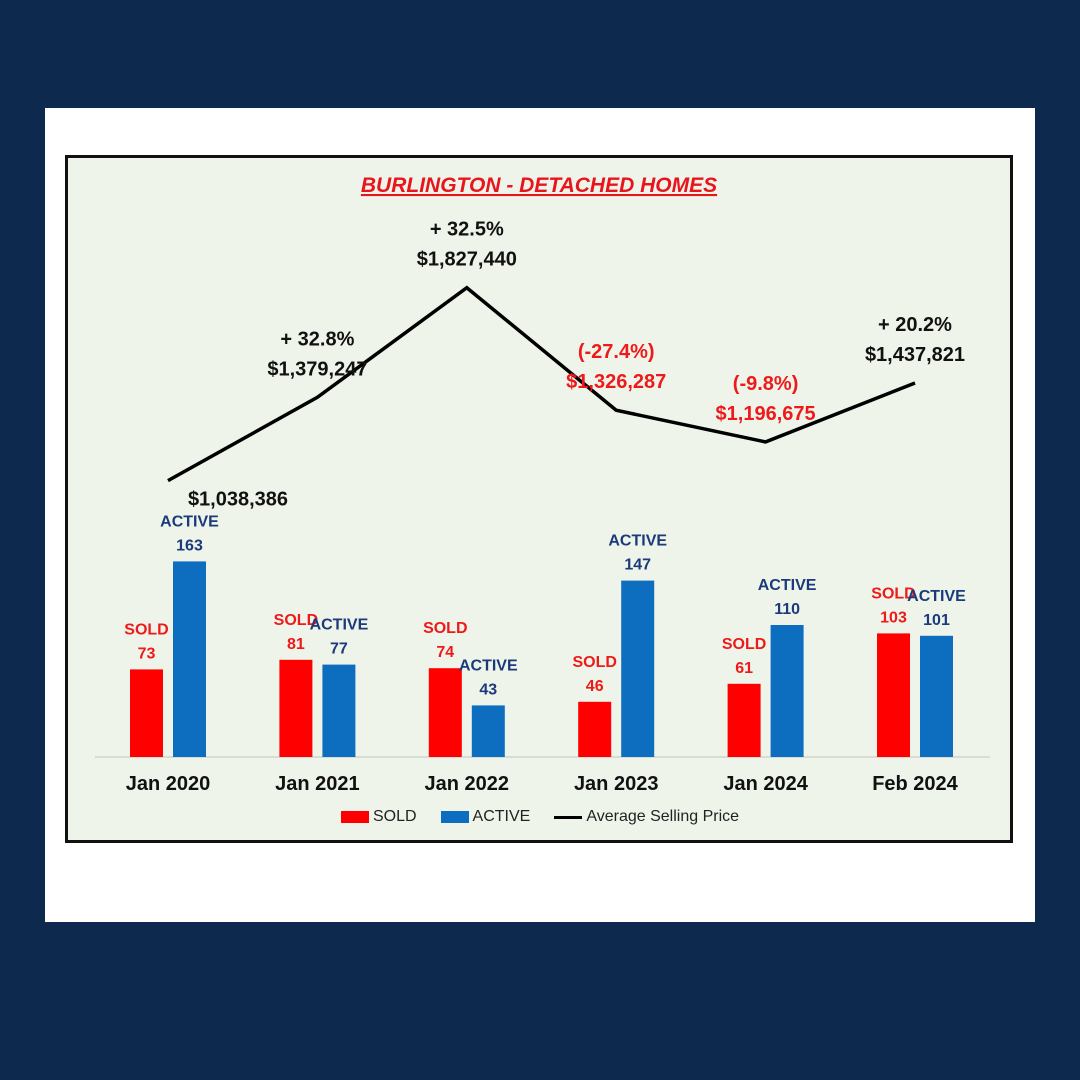 Image resolution: width=1080 pixels, height=1080 pixels. I want to click on active-value-label: 110, so click(787, 609).